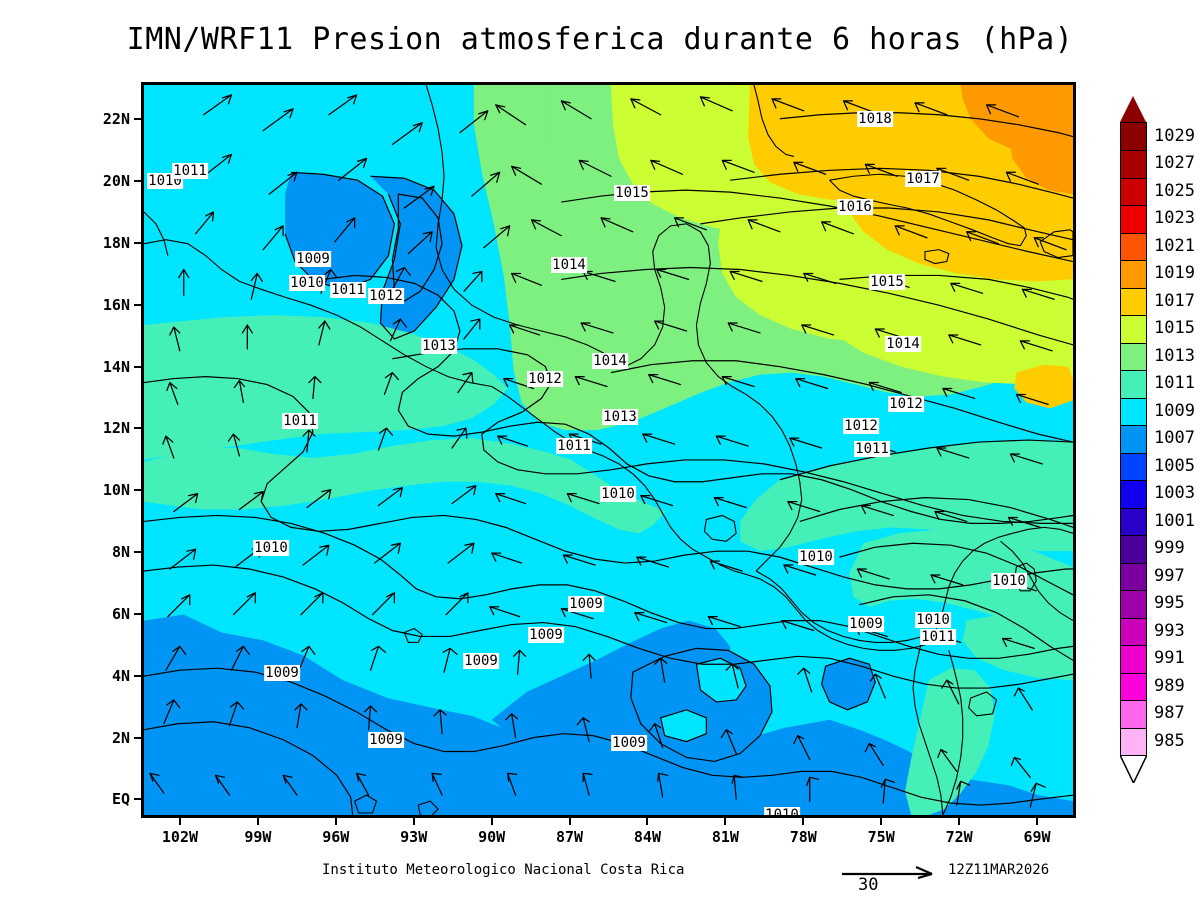  Describe the element at coordinates (875, 119) in the screenshot. I see `contour-label: 1018` at that location.